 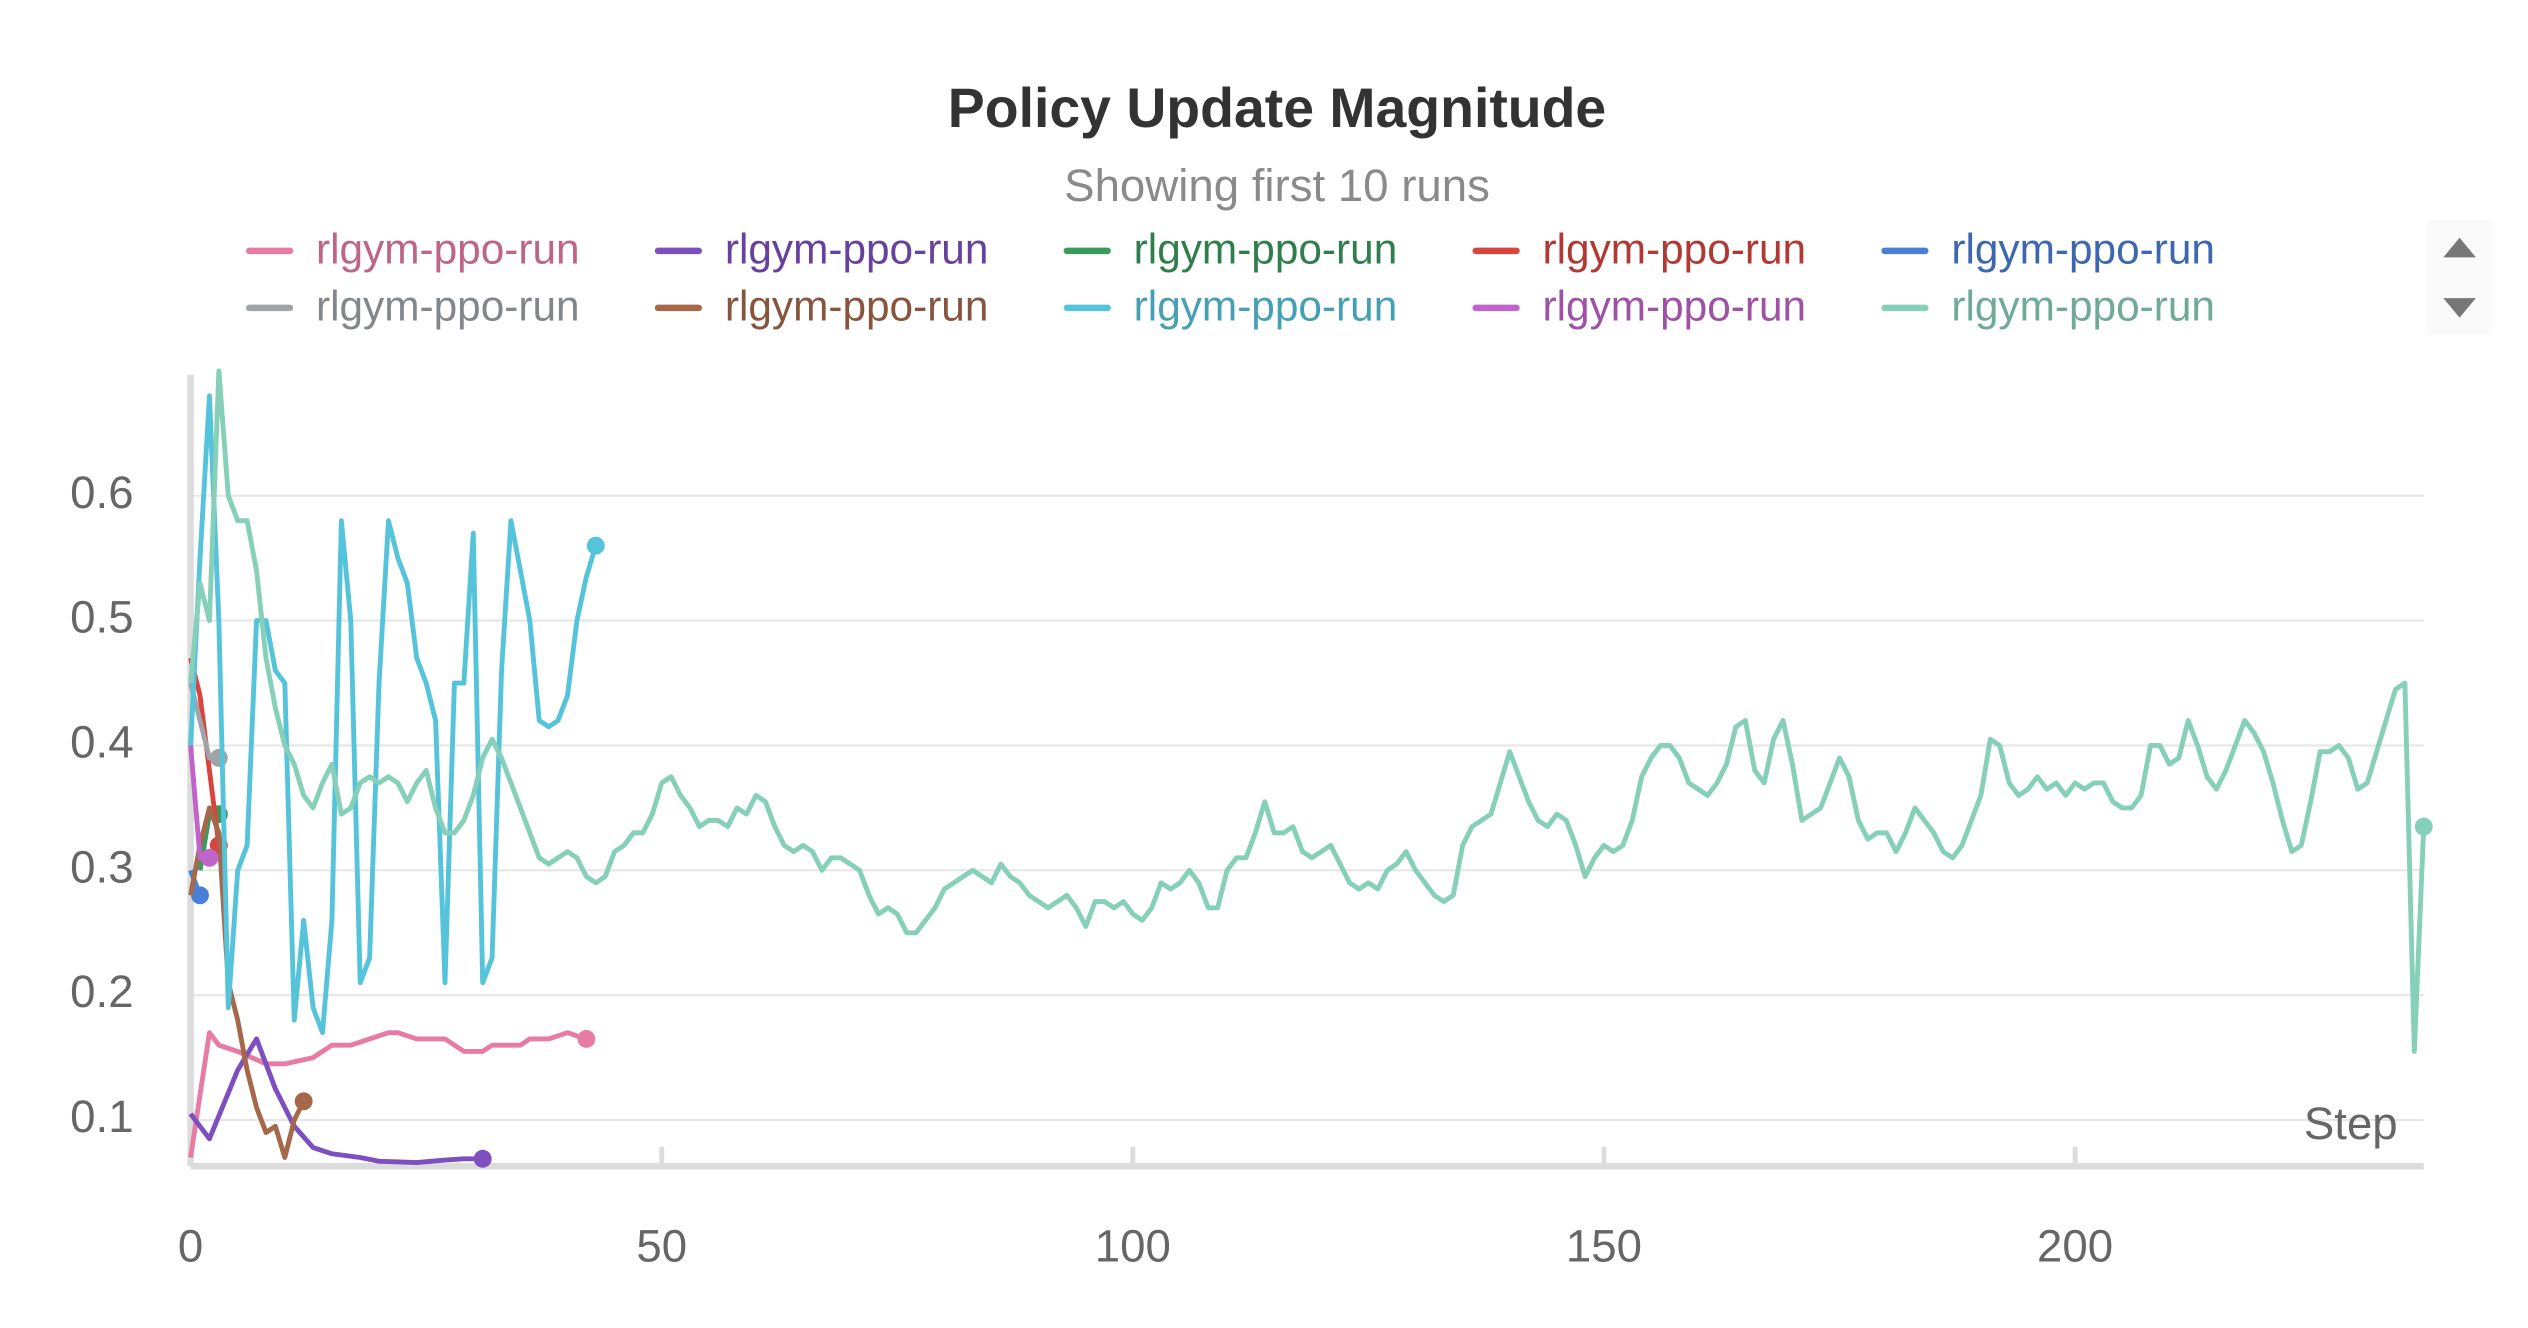 What do you see at coordinates (2351, 1123) in the screenshot?
I see `x-axis-label: Step` at bounding box center [2351, 1123].